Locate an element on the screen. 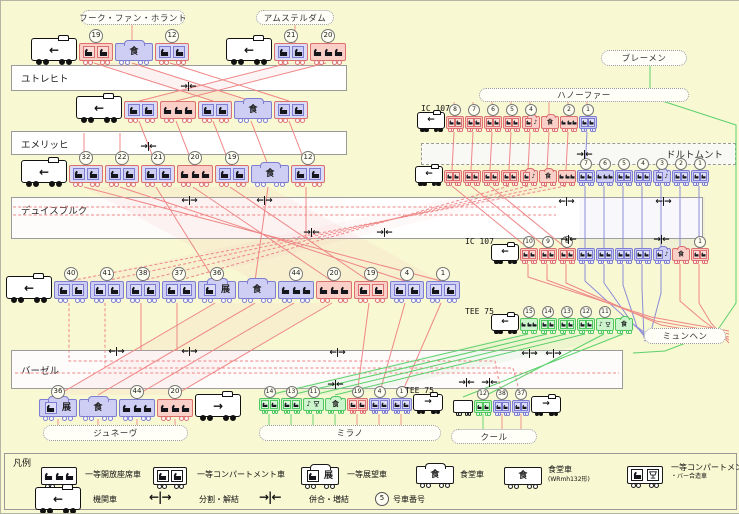 The height and width of the screenshot is (514, 739). car-label: ♪ is located at coordinates (601, 324).